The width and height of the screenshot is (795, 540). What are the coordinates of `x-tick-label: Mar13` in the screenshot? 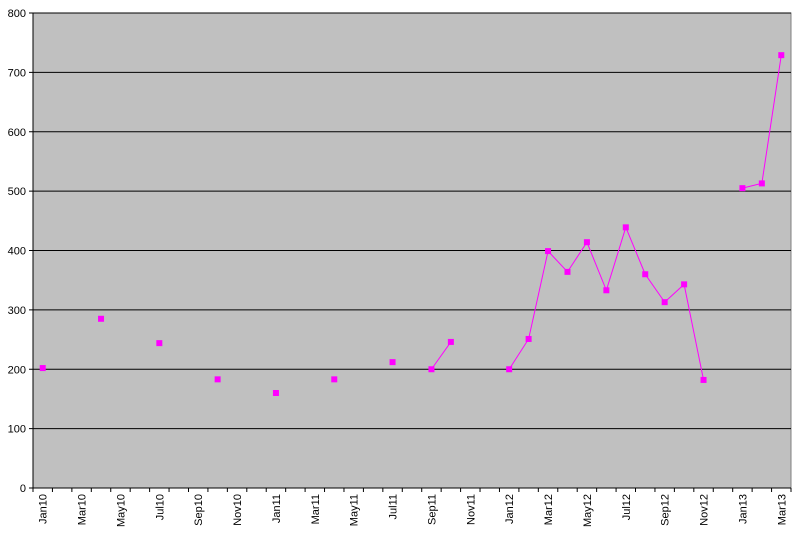 It's located at (782, 509).